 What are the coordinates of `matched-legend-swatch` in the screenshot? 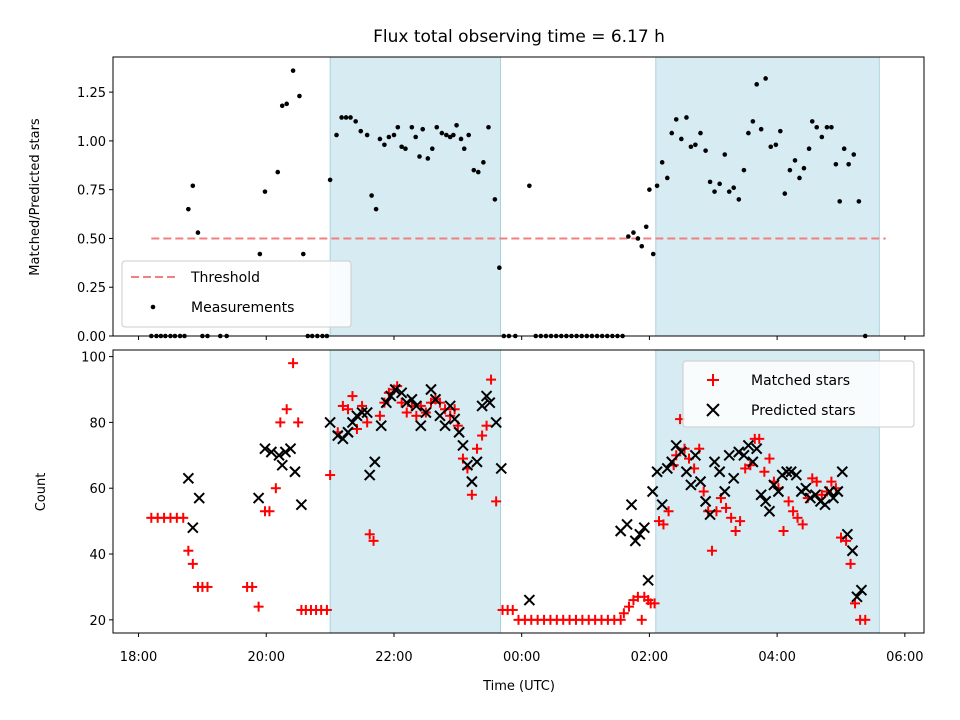 It's located at (713, 380).